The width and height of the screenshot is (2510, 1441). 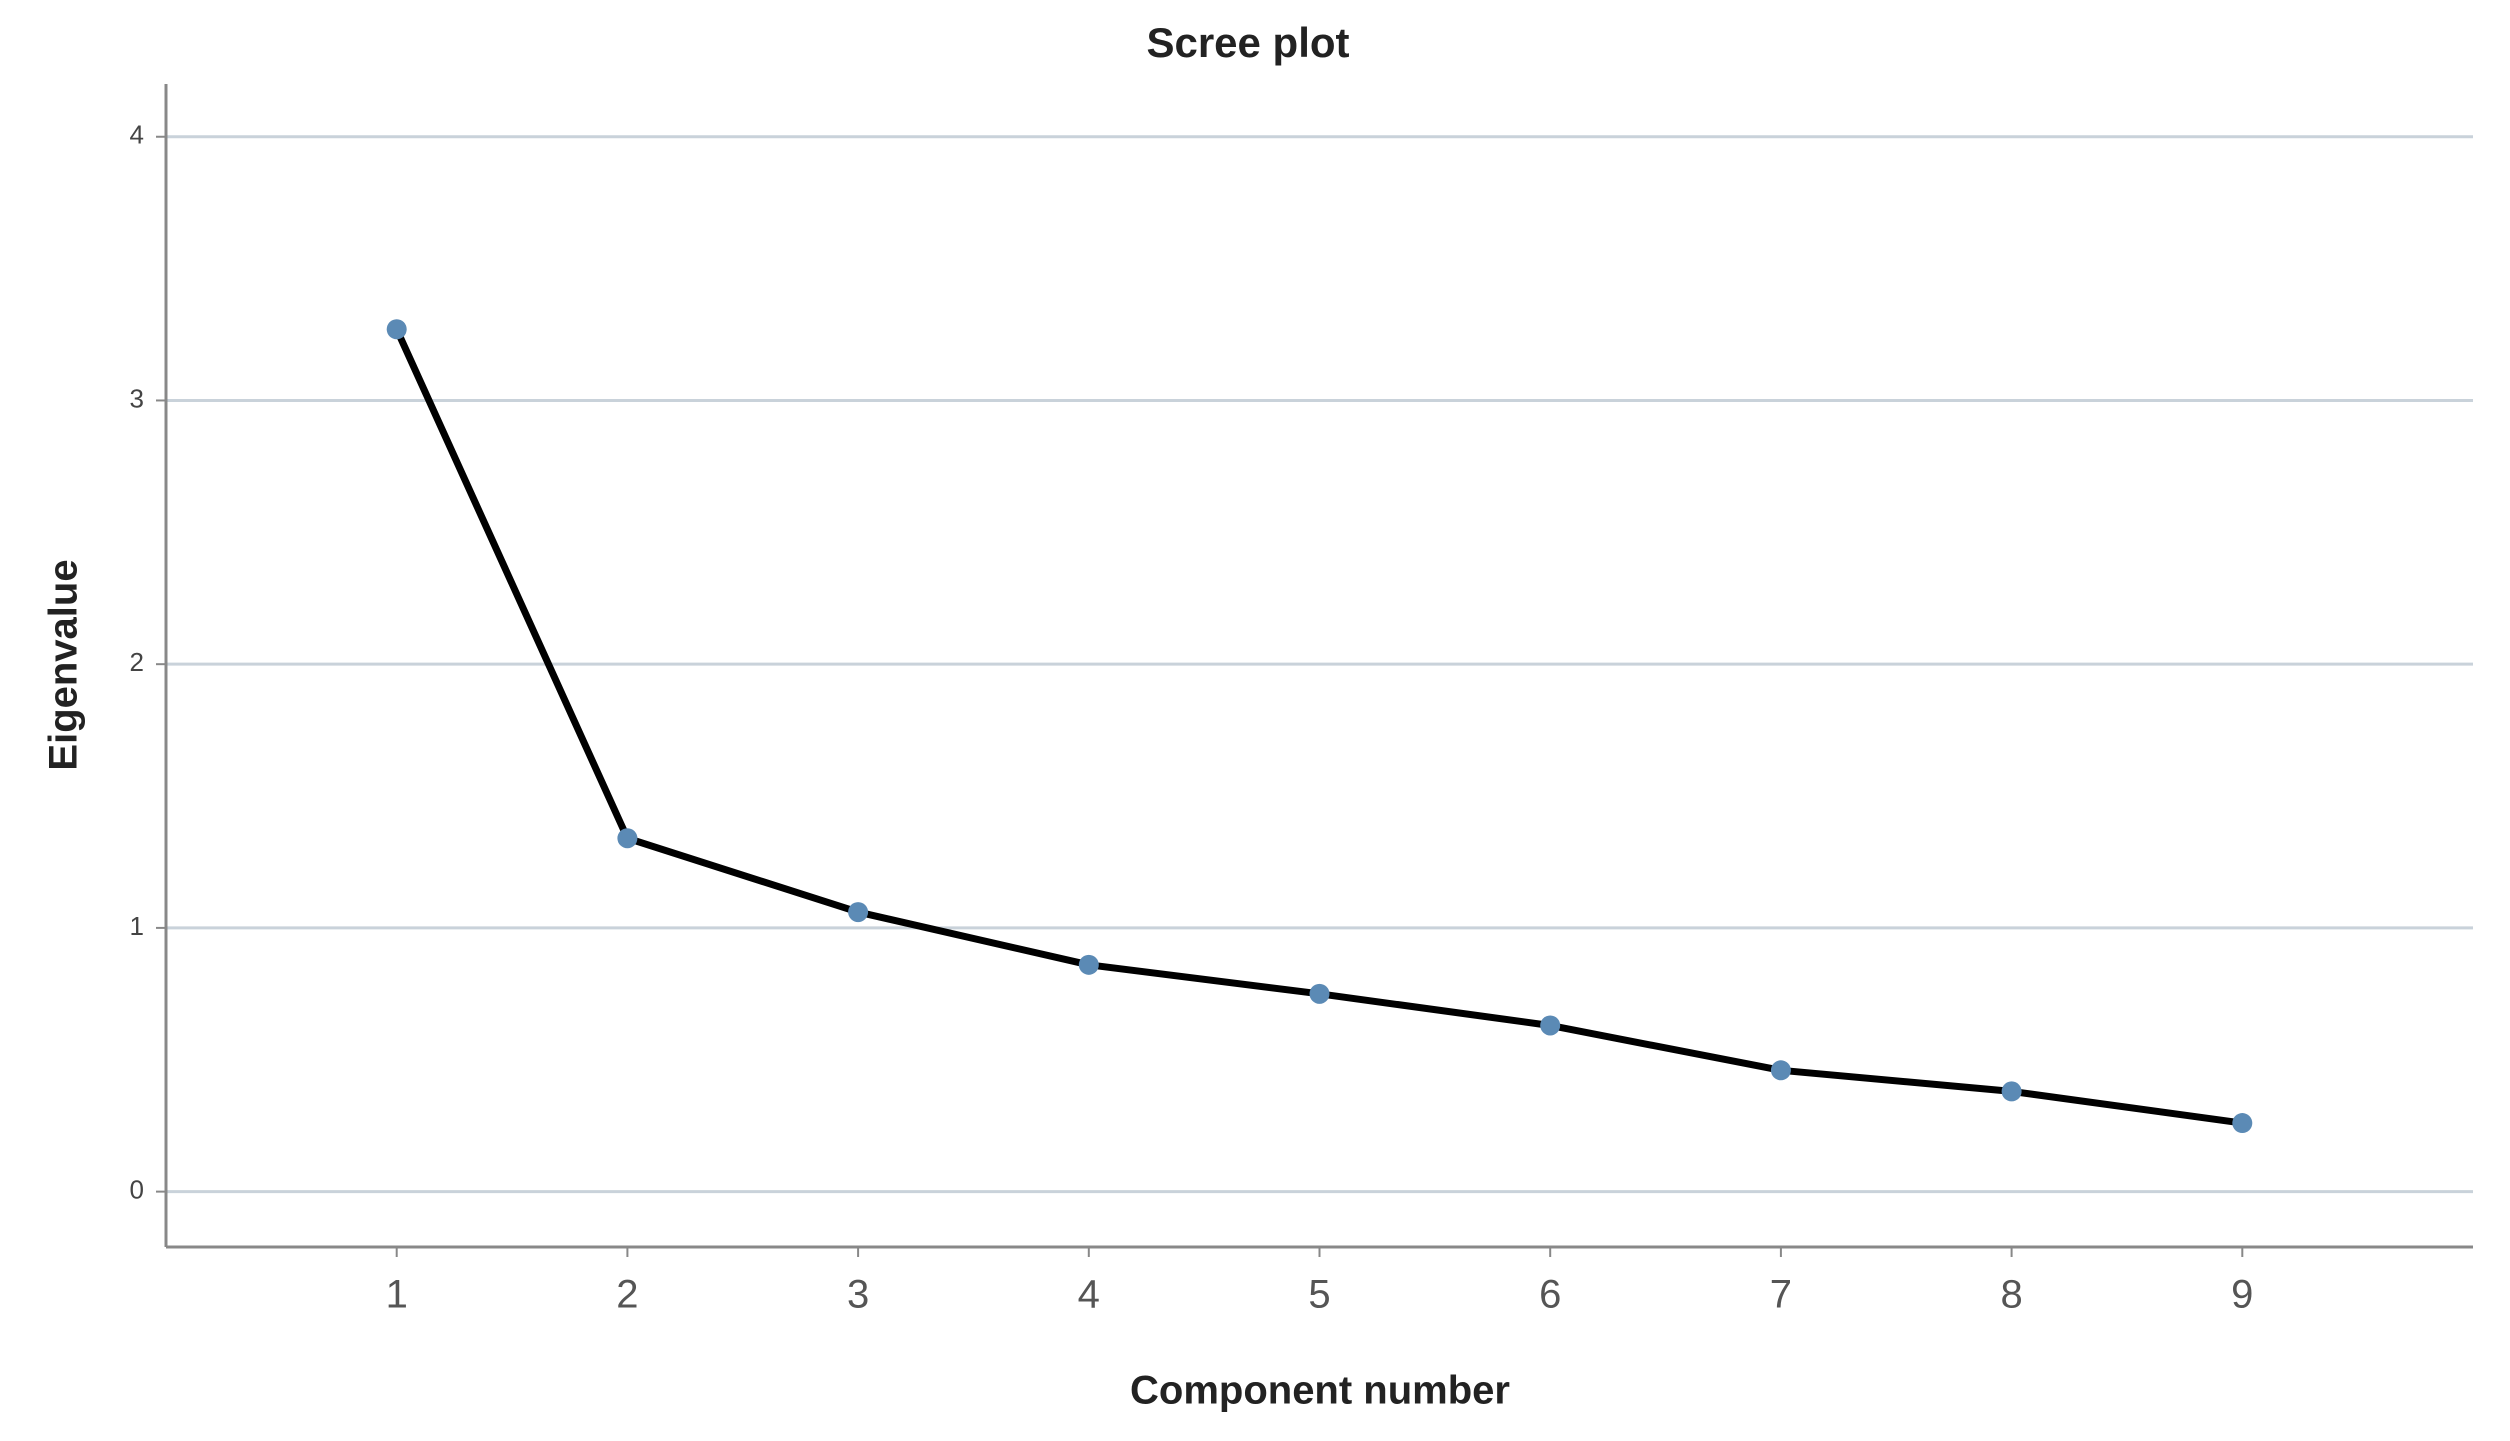 What do you see at coordinates (137, 662) in the screenshot?
I see `y-tick-label: 2` at bounding box center [137, 662].